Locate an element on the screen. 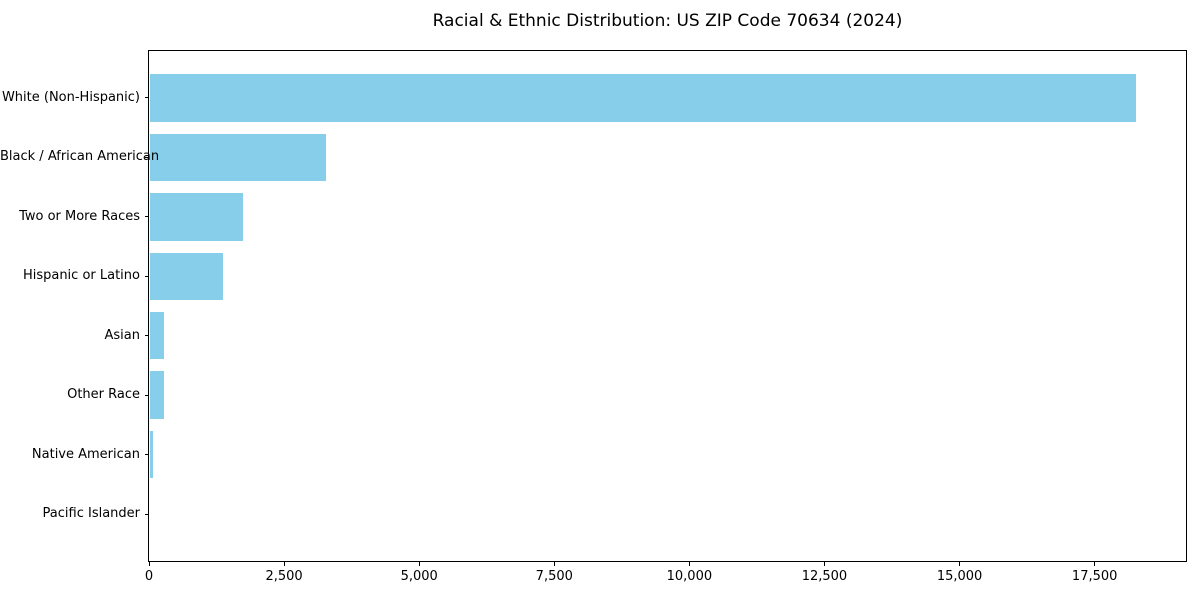 The height and width of the screenshot is (600, 1200). bar-hispanic-or-latino is located at coordinates (186, 276).